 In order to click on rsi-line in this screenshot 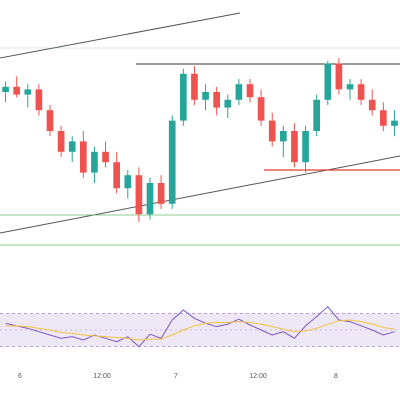, I will do `click(200, 326)`.